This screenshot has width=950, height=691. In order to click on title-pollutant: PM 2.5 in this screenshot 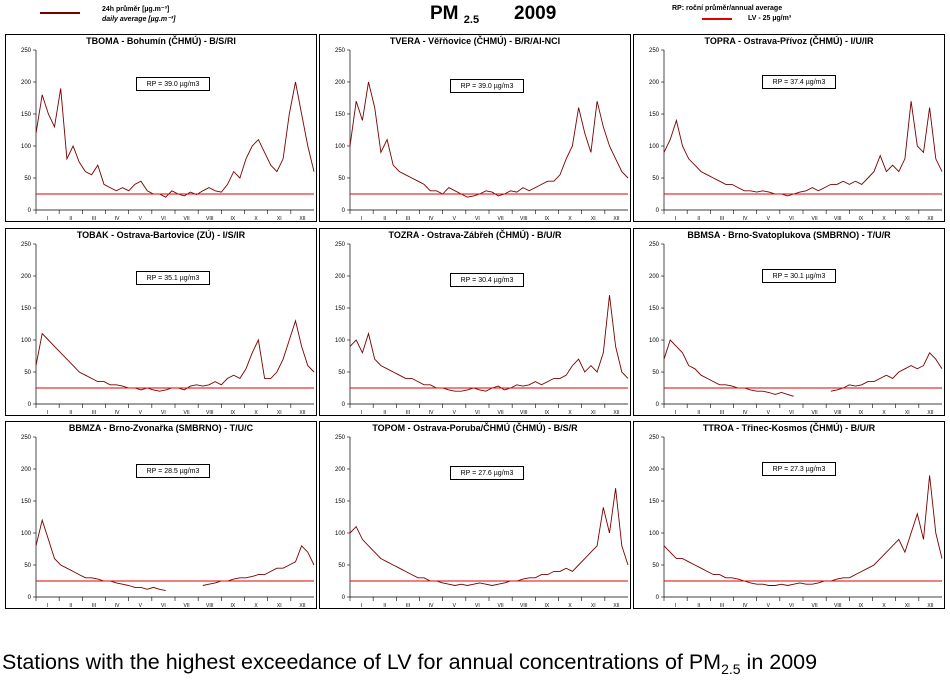, I will do `click(454, 14)`.